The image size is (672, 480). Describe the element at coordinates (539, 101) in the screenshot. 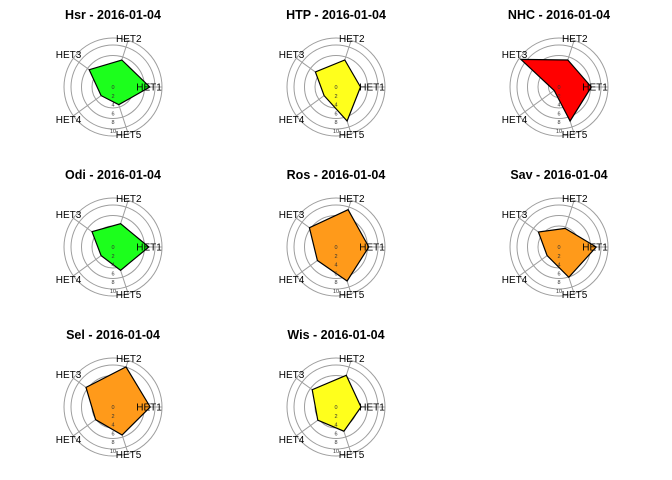

I see `grid-spoke` at that location.